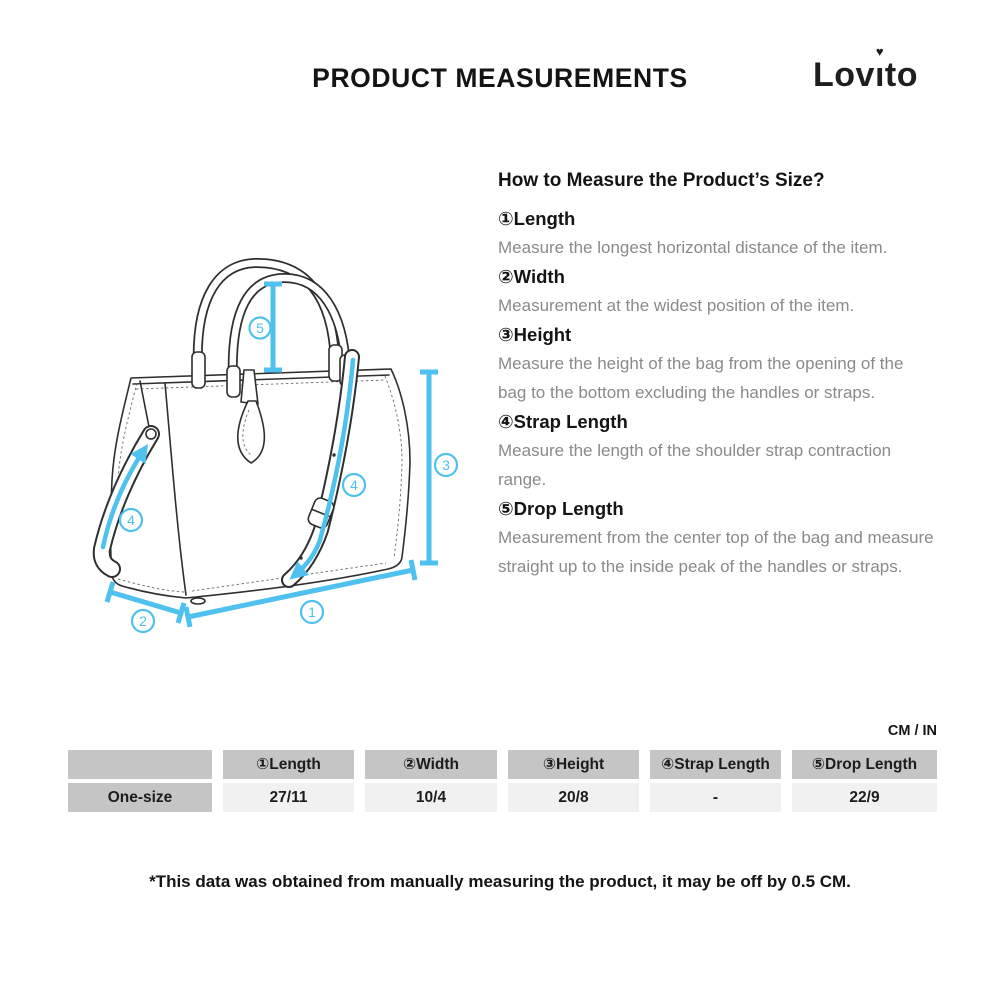 This screenshot has height=1000, width=1000. Describe the element at coordinates (145, 602) in the screenshot. I see `width-dimension` at that location.